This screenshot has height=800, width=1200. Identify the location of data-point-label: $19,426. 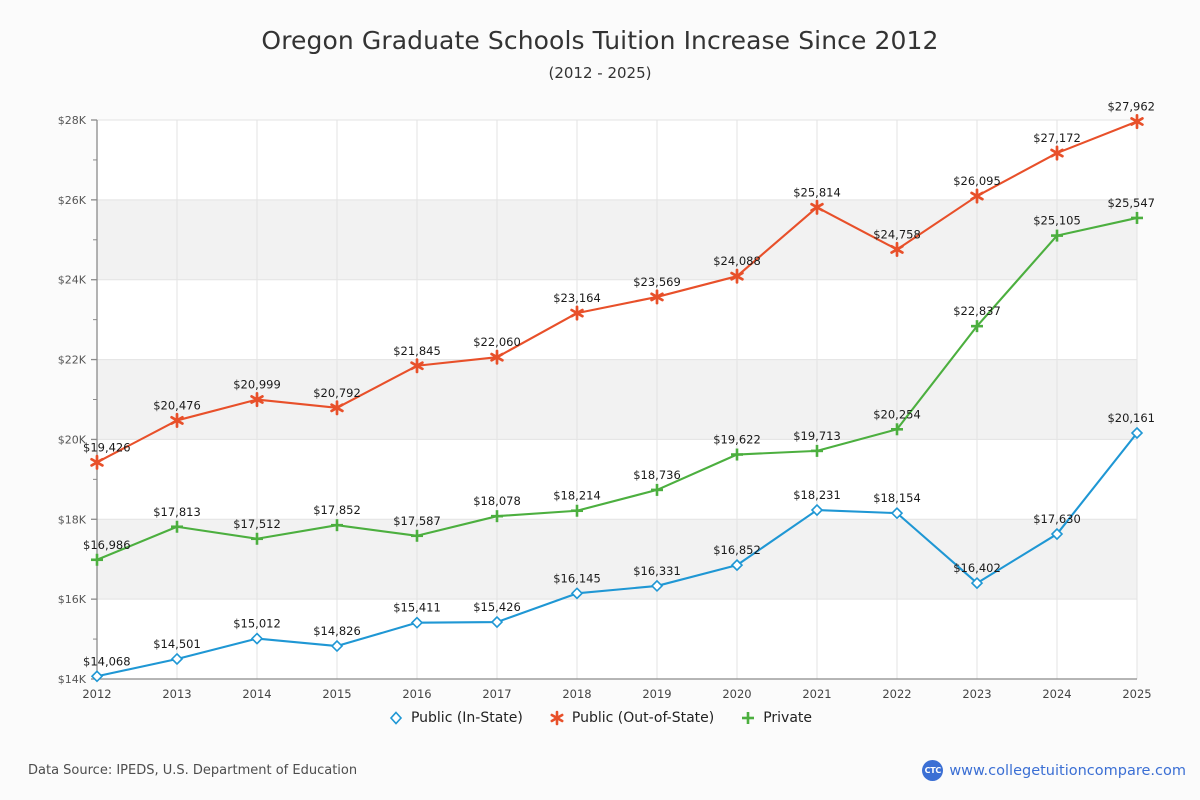
(107, 447).